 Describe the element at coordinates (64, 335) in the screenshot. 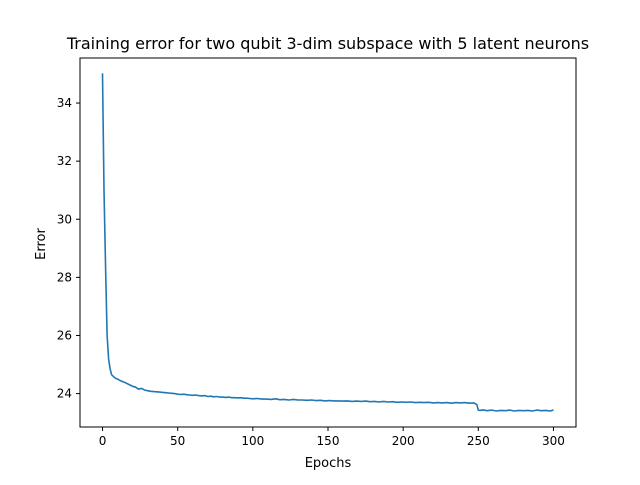

I see `y-tick-label: 26` at that location.